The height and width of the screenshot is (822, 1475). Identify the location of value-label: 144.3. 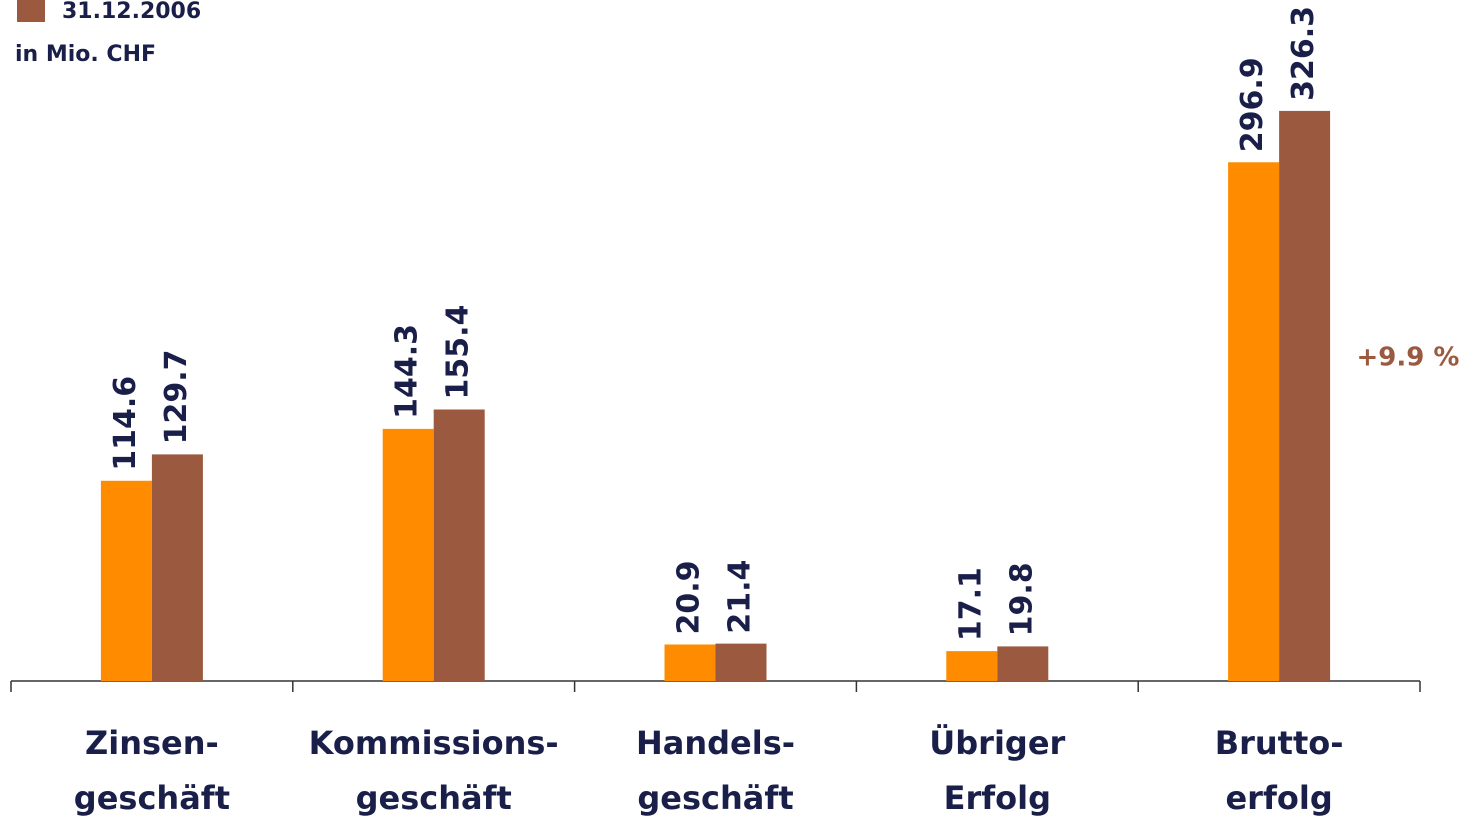
(407, 371).